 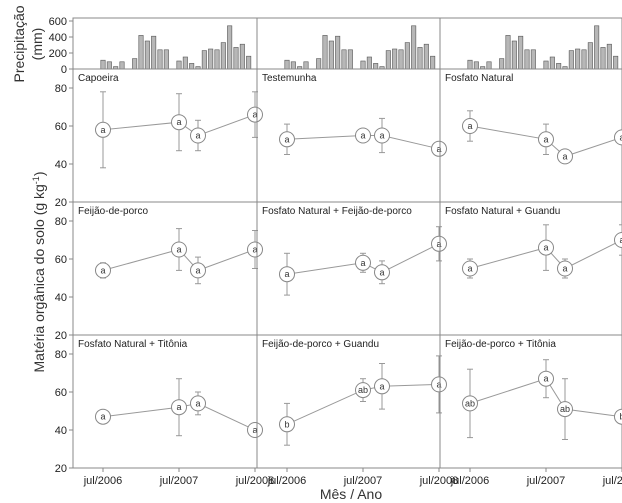 I want to click on main-ylabel-text: Matéria orgânica do solo (g kg, so click(x=39, y=278).